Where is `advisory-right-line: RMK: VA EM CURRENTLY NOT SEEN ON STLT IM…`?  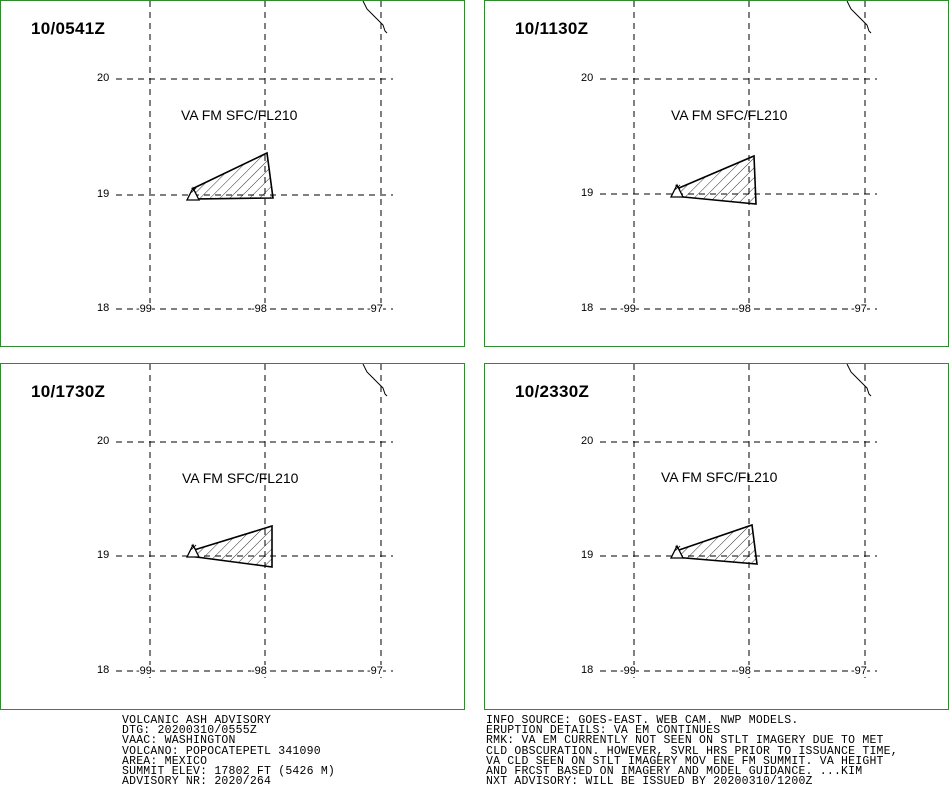
advisory-right-line: RMK: VA EM CURRENTLY NOT SEEN ON STLT IM… is located at coordinates (685, 741).